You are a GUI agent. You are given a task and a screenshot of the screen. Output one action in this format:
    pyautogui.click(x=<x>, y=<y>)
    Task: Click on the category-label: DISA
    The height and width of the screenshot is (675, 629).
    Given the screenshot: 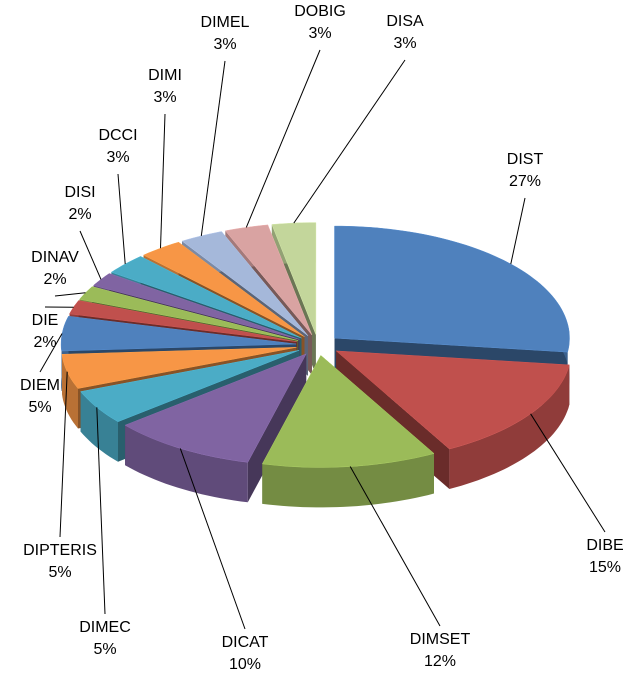 What is the action you would take?
    pyautogui.click(x=405, y=21)
    